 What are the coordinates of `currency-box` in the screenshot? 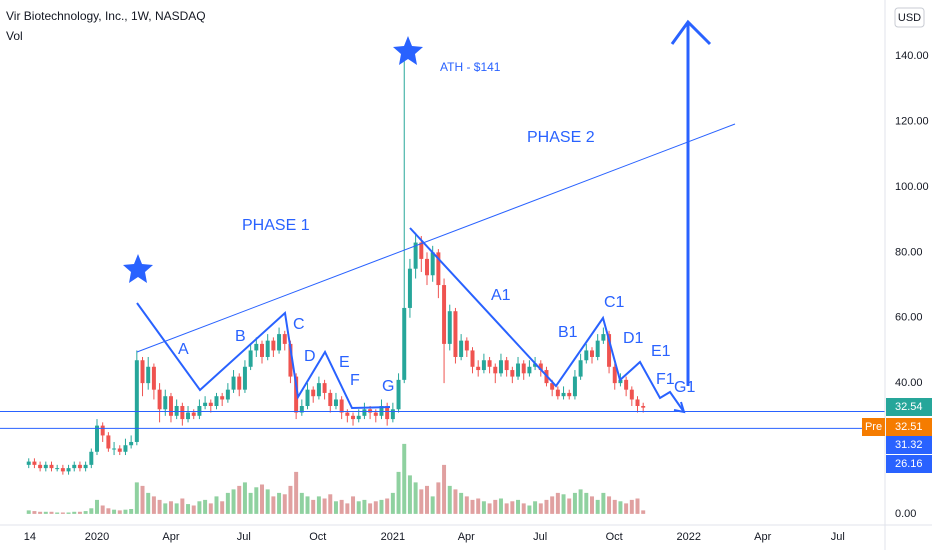 It's located at (909, 17).